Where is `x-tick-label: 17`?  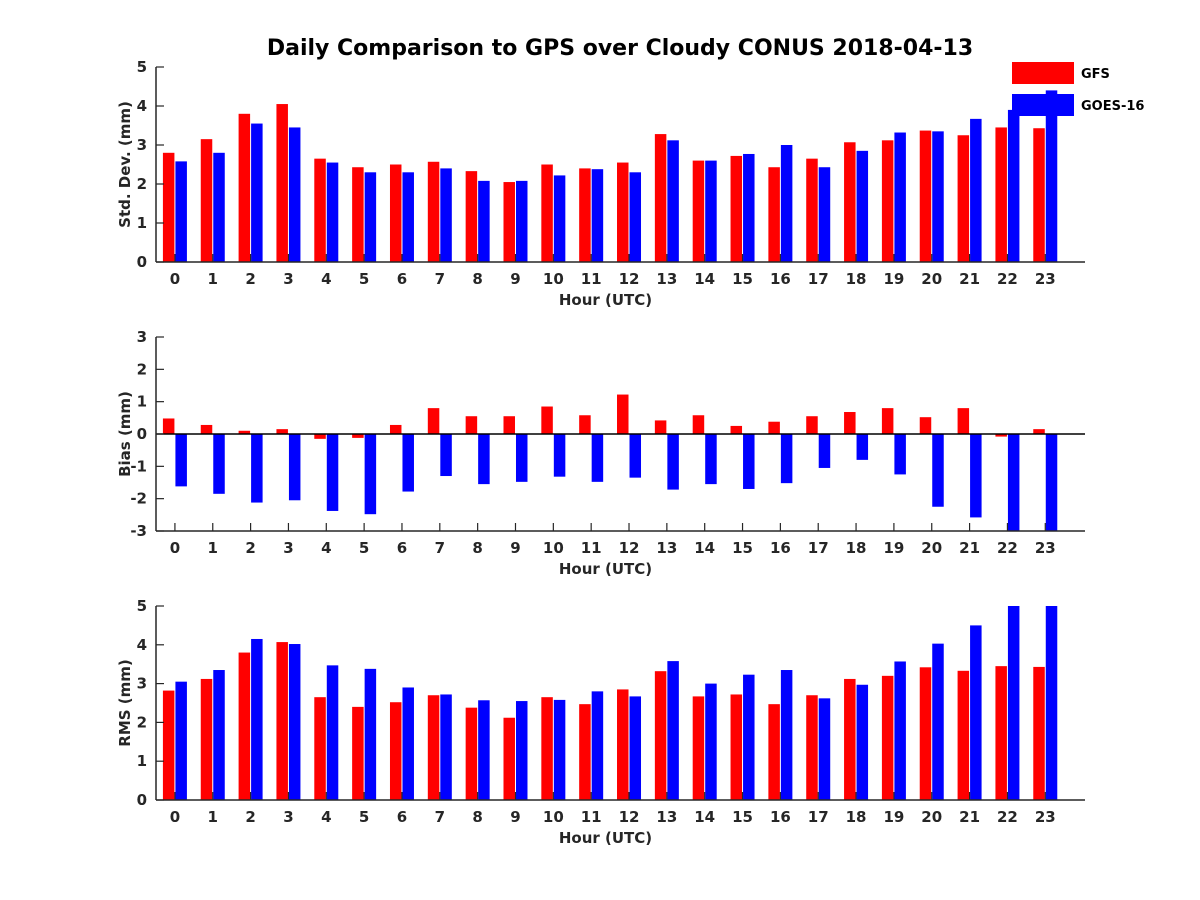 x-tick-label: 17 is located at coordinates (818, 817).